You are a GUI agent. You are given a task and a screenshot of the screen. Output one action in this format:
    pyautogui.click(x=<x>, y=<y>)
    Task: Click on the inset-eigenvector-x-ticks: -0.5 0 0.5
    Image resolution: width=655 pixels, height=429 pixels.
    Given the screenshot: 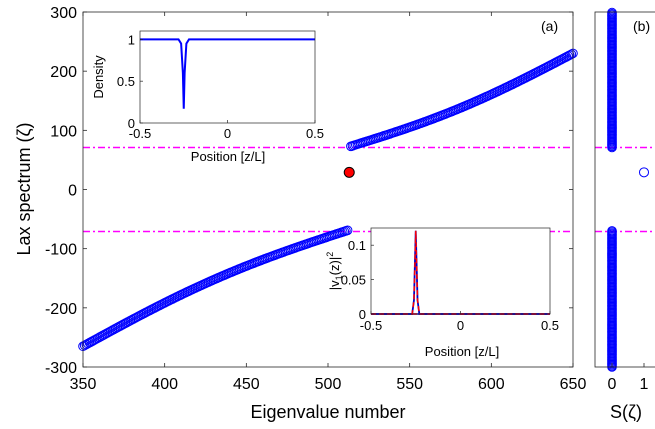 What is the action you would take?
    pyautogui.click(x=459, y=322)
    